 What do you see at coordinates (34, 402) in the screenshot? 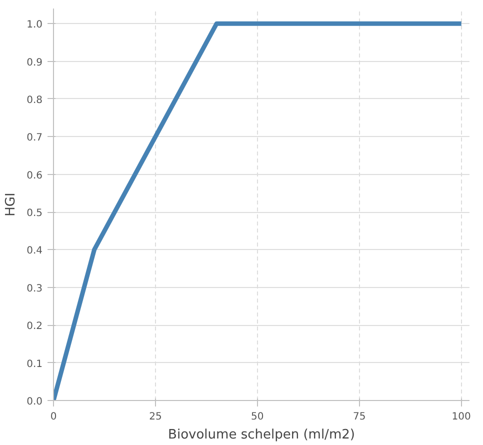
I see `y-tick-label: 0.0` at bounding box center [34, 402].